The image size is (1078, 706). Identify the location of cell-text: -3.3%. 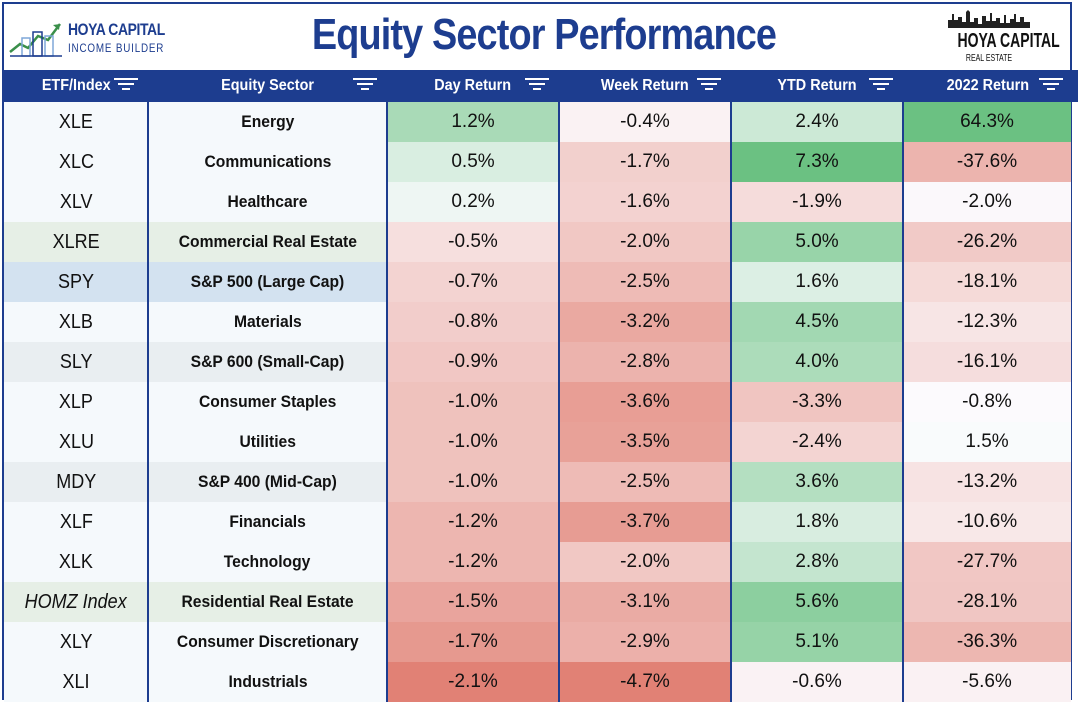
(817, 401).